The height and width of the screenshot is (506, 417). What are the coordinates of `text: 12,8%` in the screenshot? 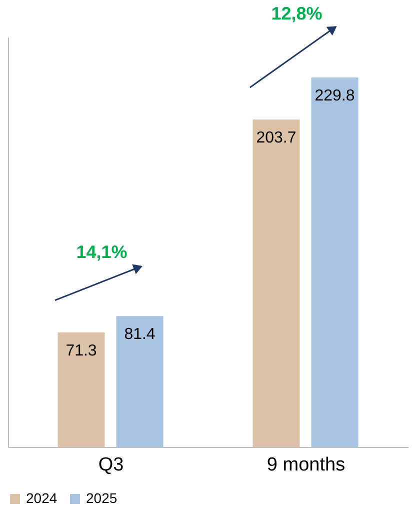 It's located at (296, 14).